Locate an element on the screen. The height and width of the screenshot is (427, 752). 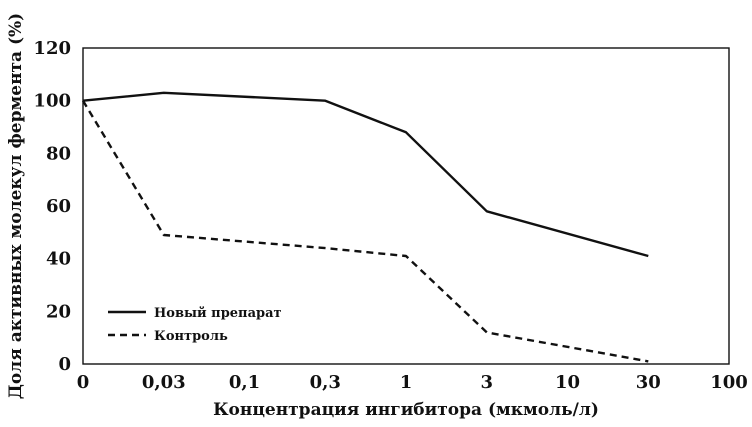
x-tick-label: 0 is located at coordinates (83, 382).